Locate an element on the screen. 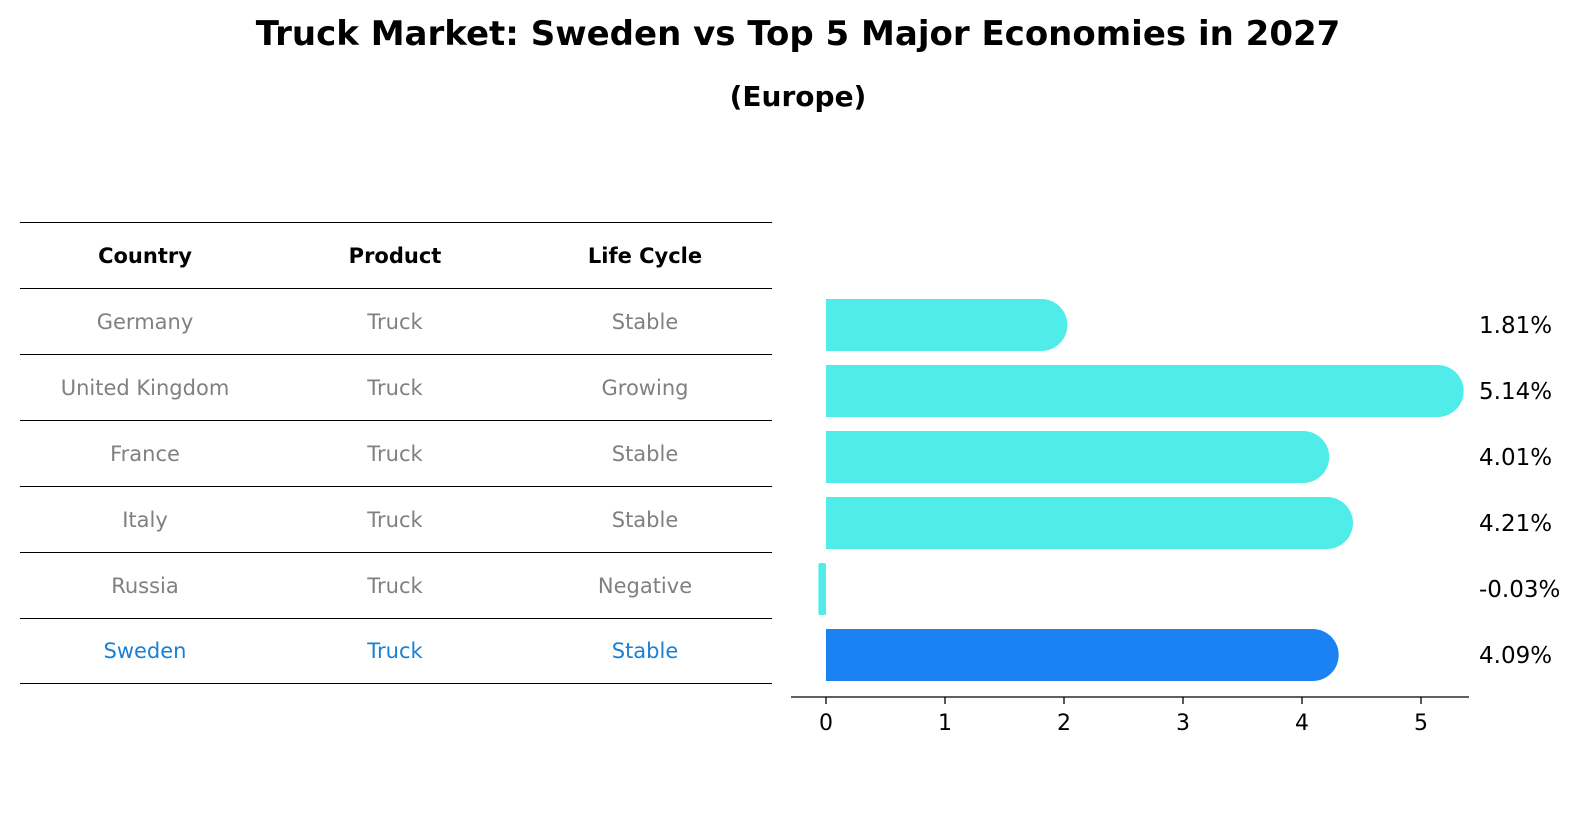 This screenshot has width=1596, height=823. header-product: Product is located at coordinates (395, 255).